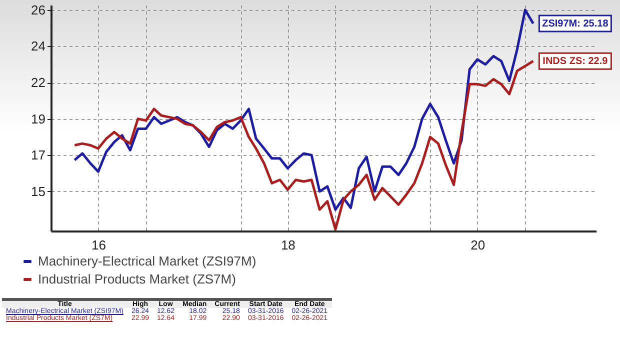 This screenshot has height=338, width=620. I want to click on x-tick-label: 20, so click(478, 245).